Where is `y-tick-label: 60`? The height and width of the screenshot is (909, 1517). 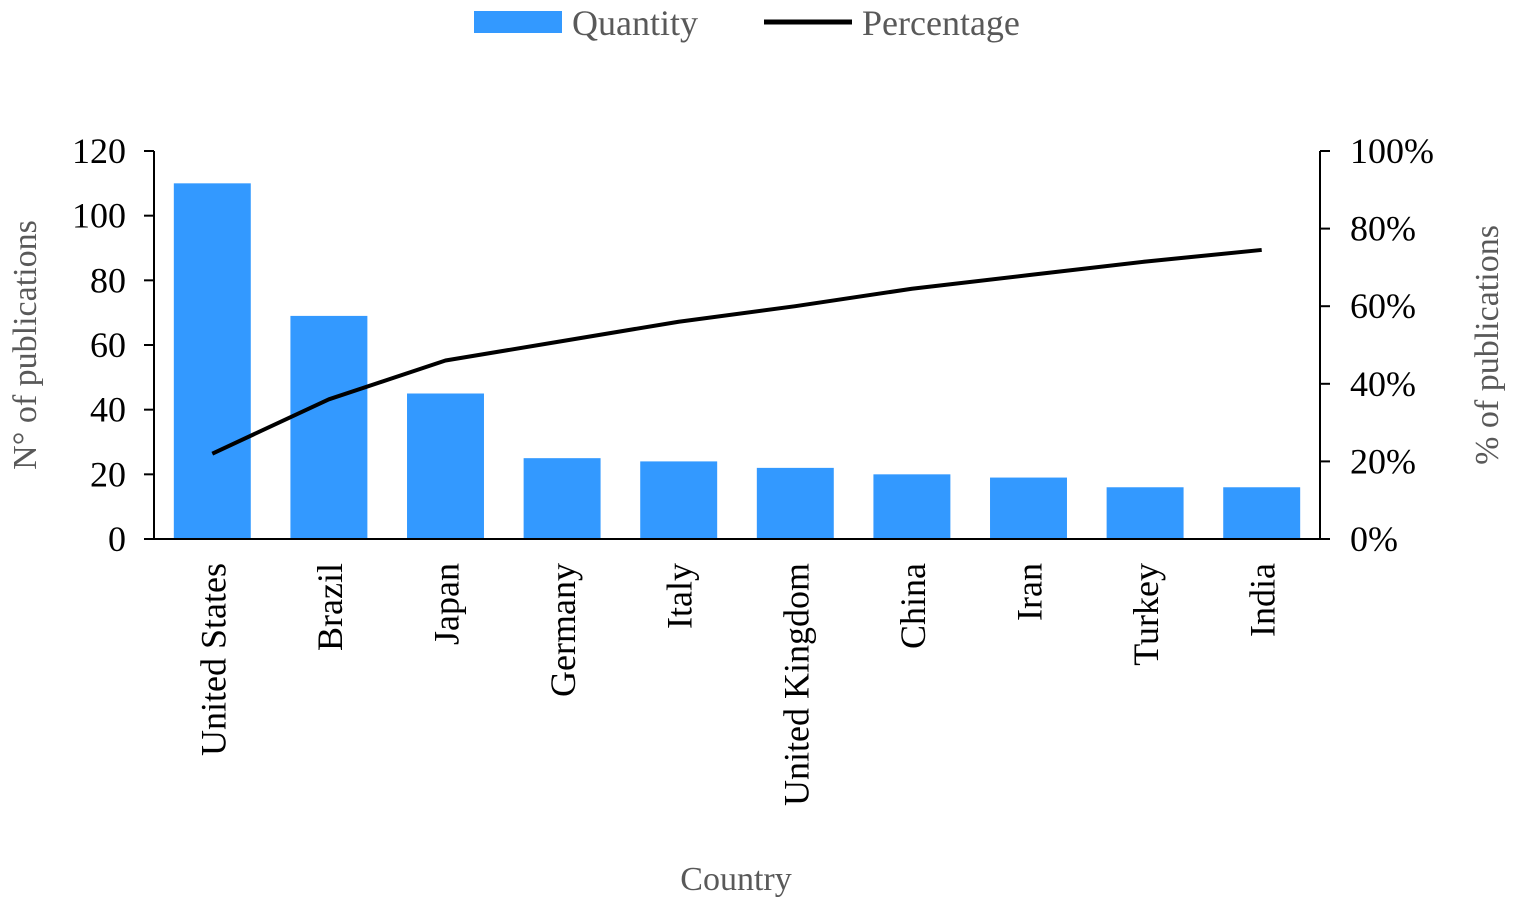 y-tick-label: 60 is located at coordinates (108, 345).